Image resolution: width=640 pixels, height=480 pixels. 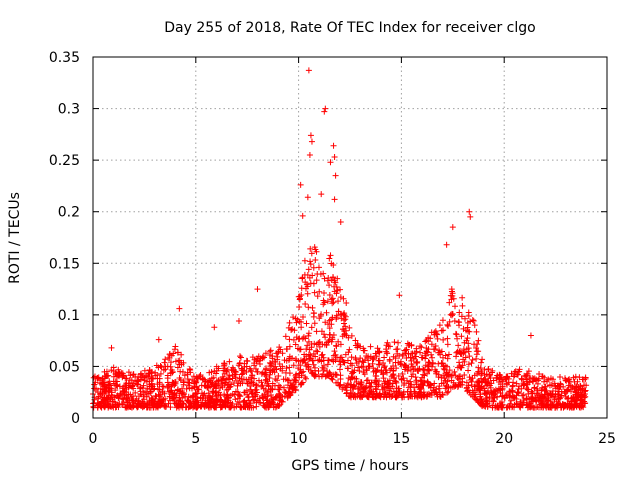 I want to click on y-tick-label: 0.15, so click(x=64, y=264).